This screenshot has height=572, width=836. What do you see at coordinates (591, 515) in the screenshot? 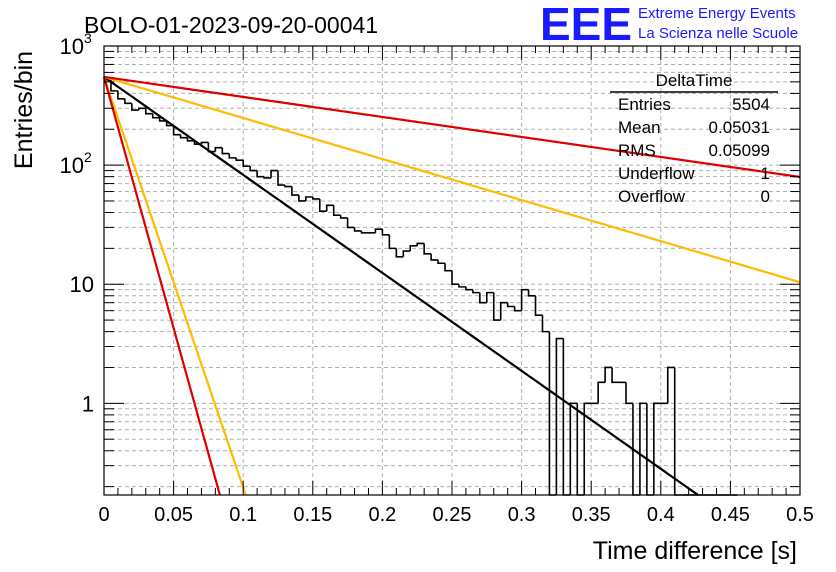
I see `x-tick-label: 0.35` at bounding box center [591, 515].